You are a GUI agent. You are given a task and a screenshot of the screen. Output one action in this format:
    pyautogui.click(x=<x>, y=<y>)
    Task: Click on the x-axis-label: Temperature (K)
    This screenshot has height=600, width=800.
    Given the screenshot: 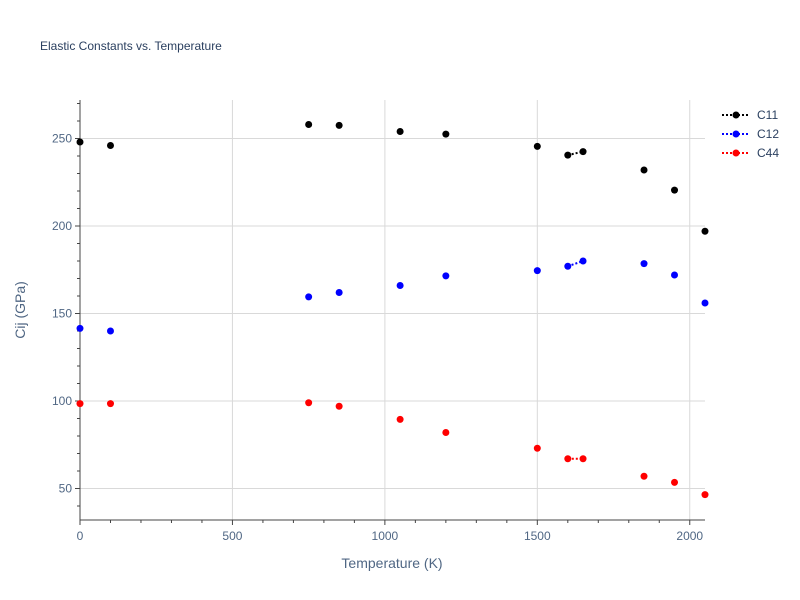 What is the action you would take?
    pyautogui.click(x=391, y=563)
    